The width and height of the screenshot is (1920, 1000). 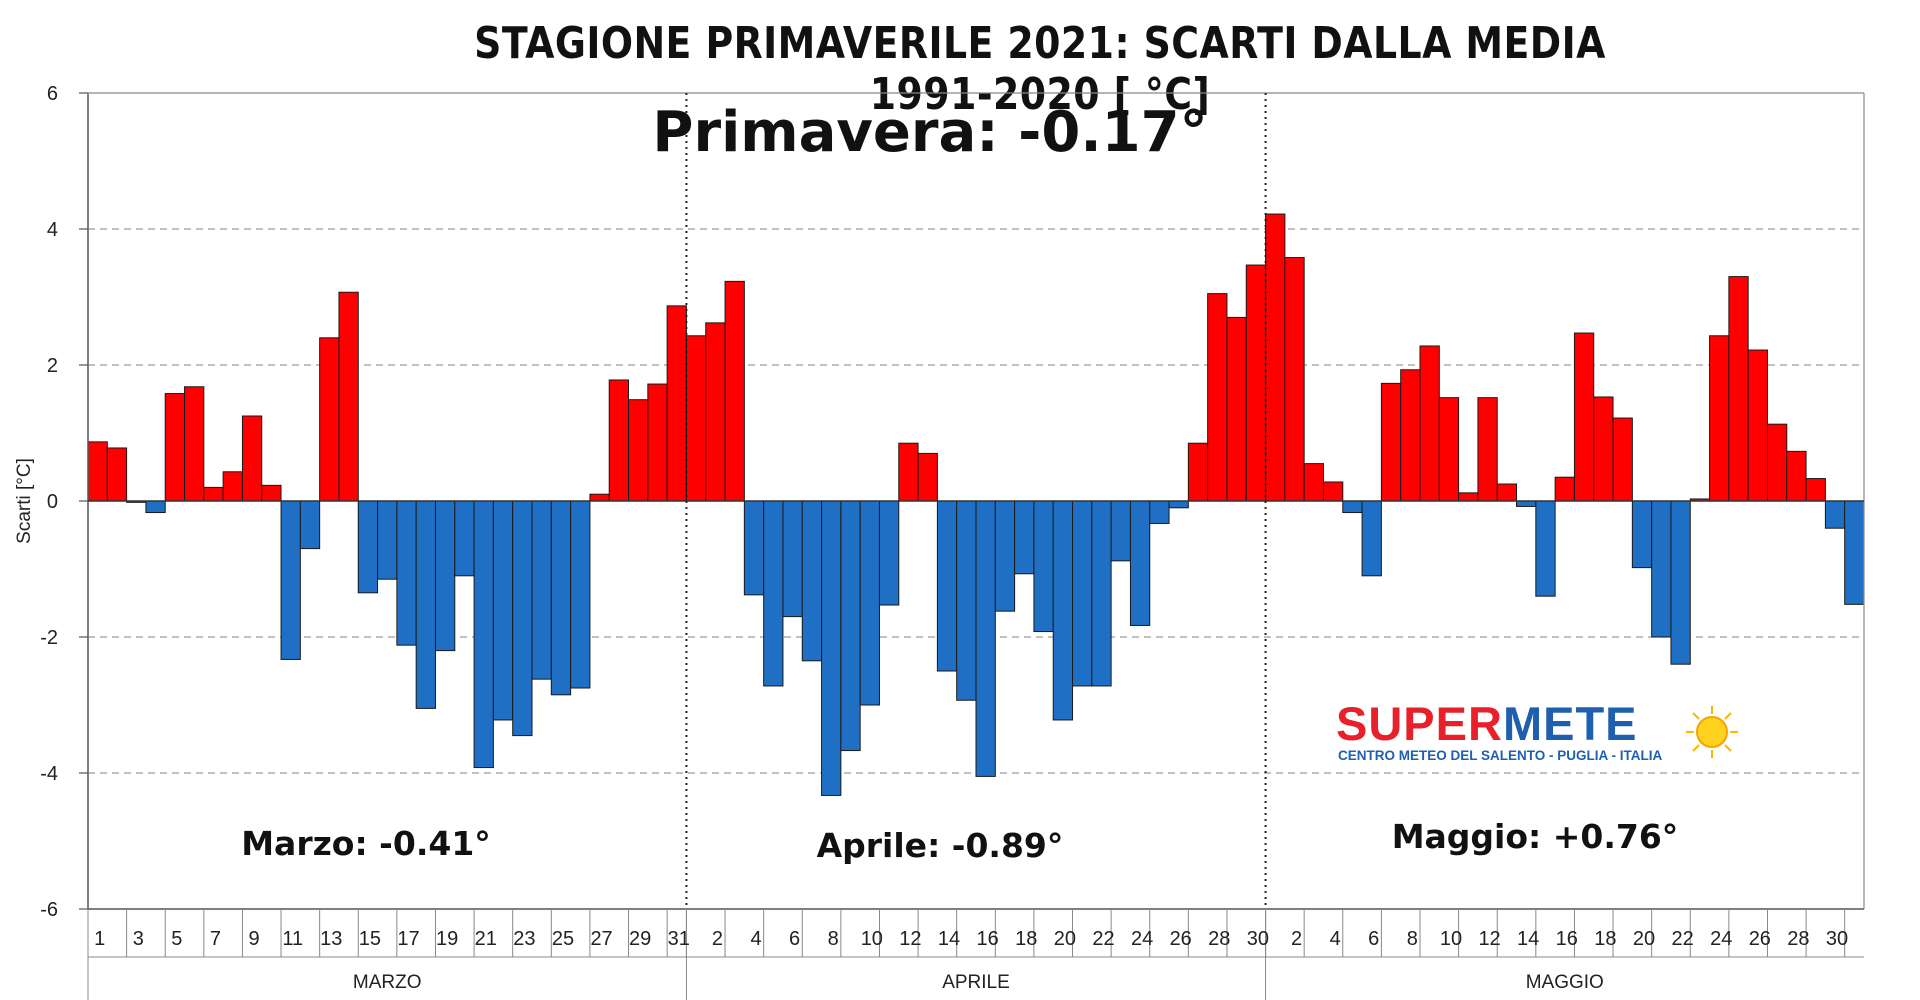 I want to click on x-tick-label: 14, so click(x=1528, y=939).